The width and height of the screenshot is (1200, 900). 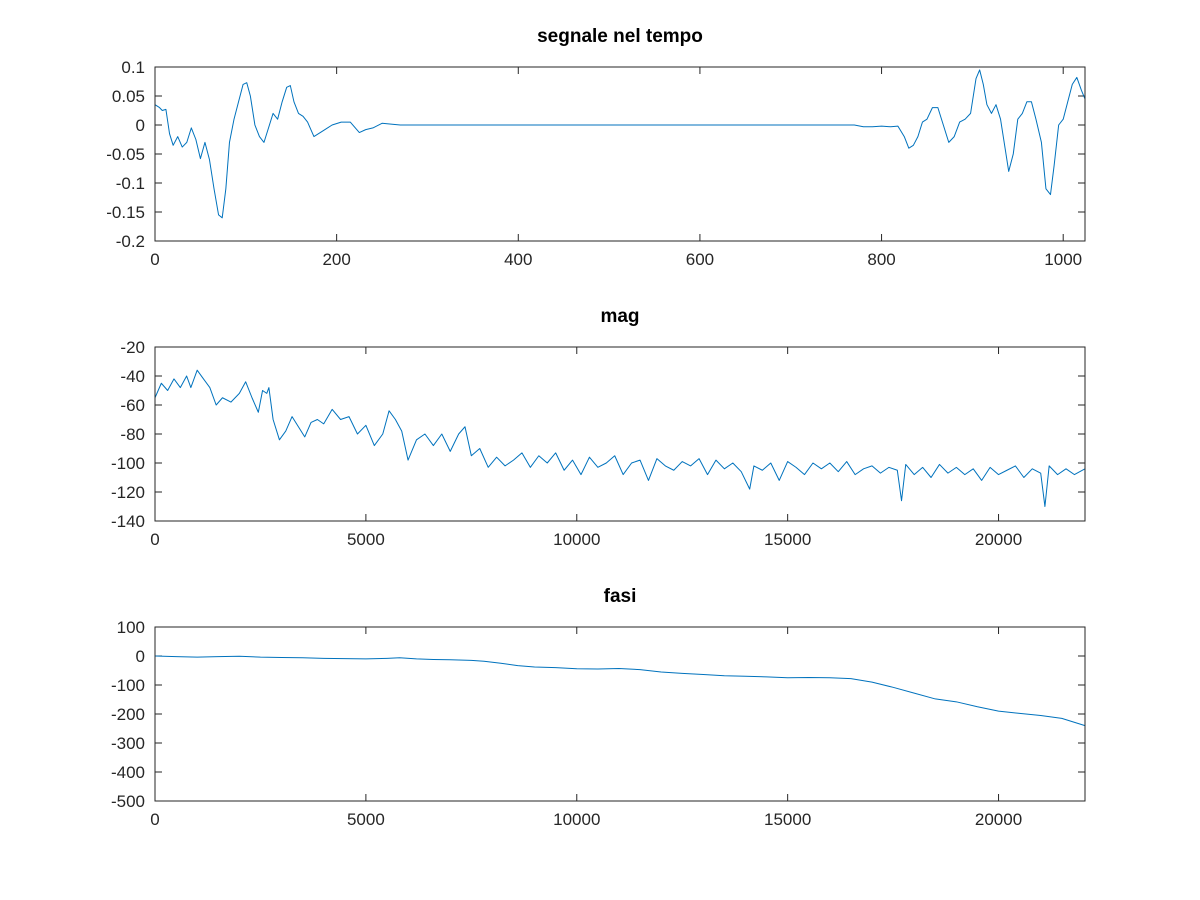 What do you see at coordinates (128, 714) in the screenshot?
I see `y-tick-label: -200` at bounding box center [128, 714].